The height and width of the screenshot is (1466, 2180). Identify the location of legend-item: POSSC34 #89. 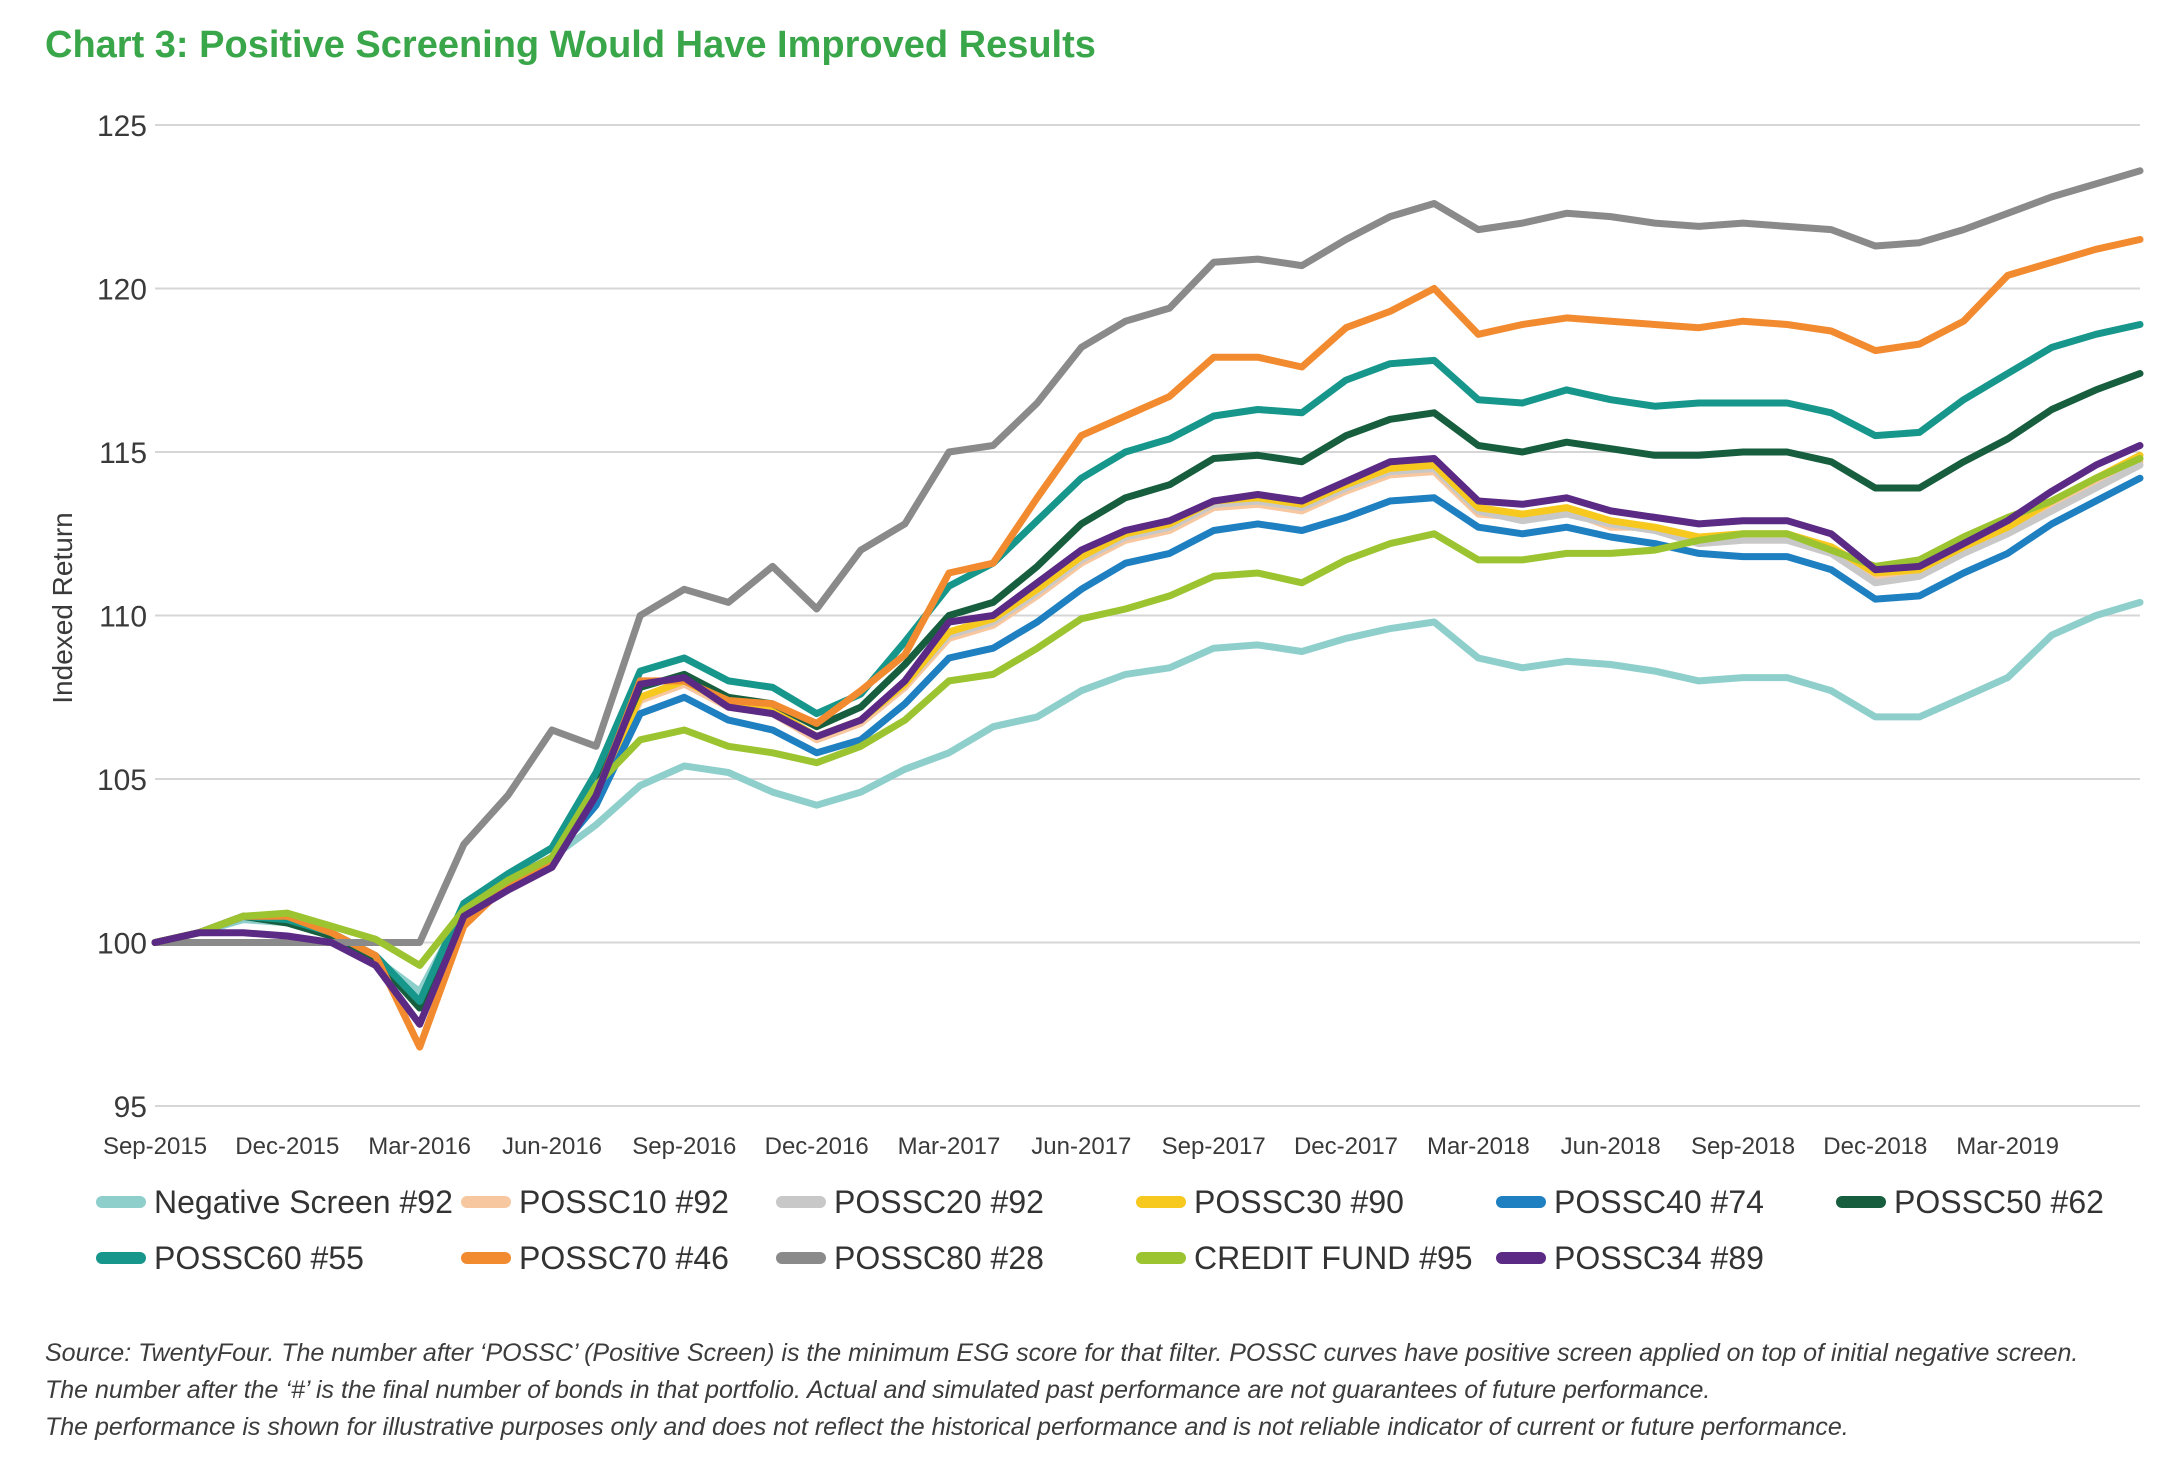
(1630, 1258).